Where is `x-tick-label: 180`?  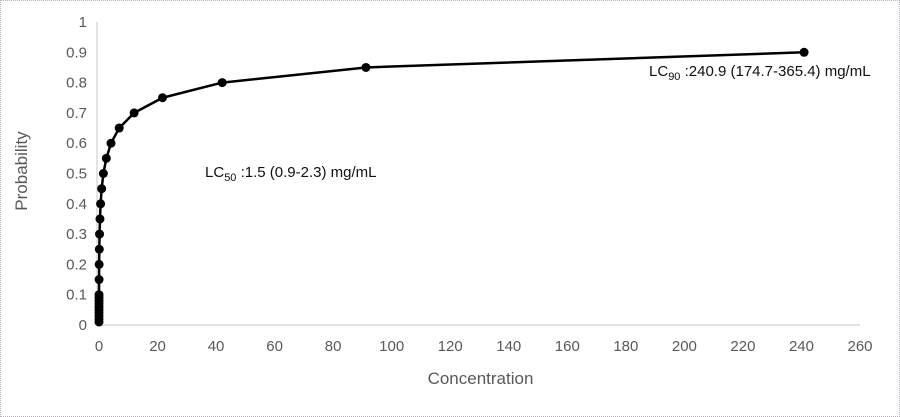 x-tick-label: 180 is located at coordinates (625, 346).